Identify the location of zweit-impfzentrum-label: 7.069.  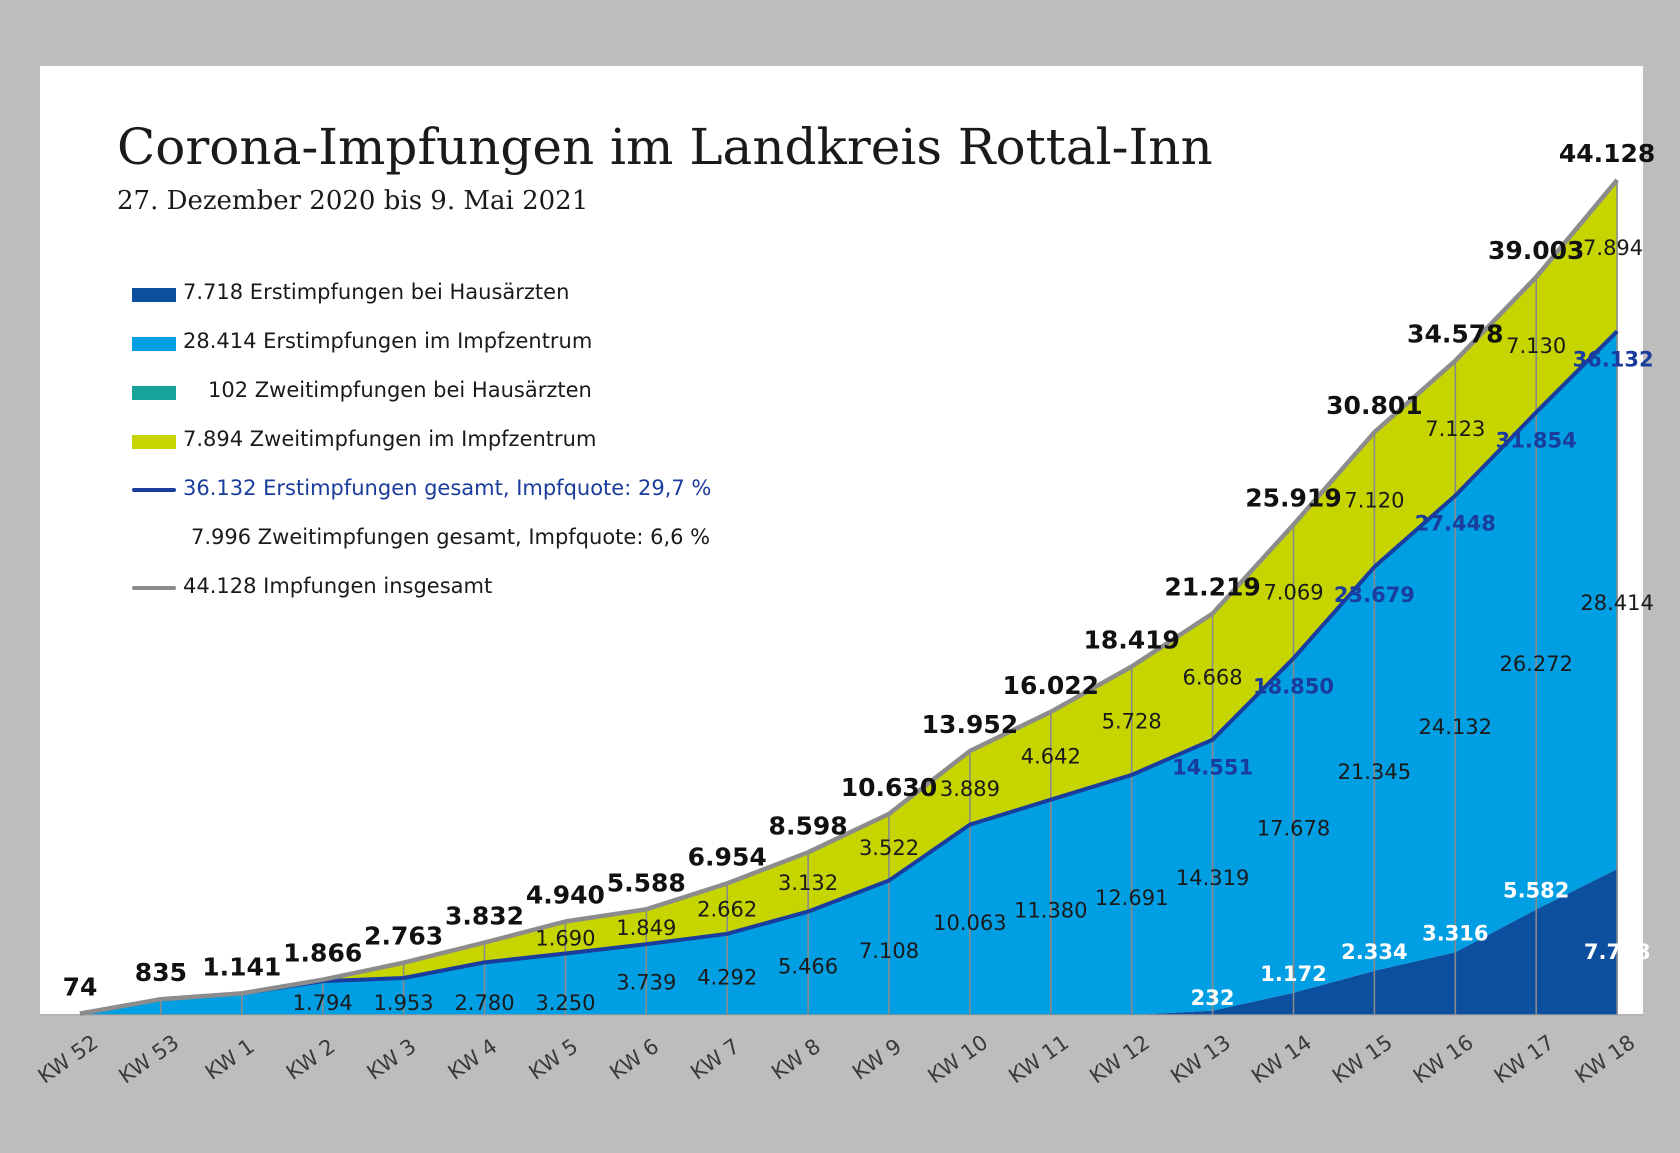
(1293, 592).